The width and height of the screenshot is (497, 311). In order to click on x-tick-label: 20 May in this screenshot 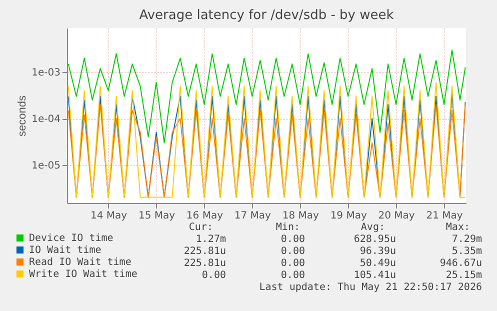, I will do `click(396, 216)`.